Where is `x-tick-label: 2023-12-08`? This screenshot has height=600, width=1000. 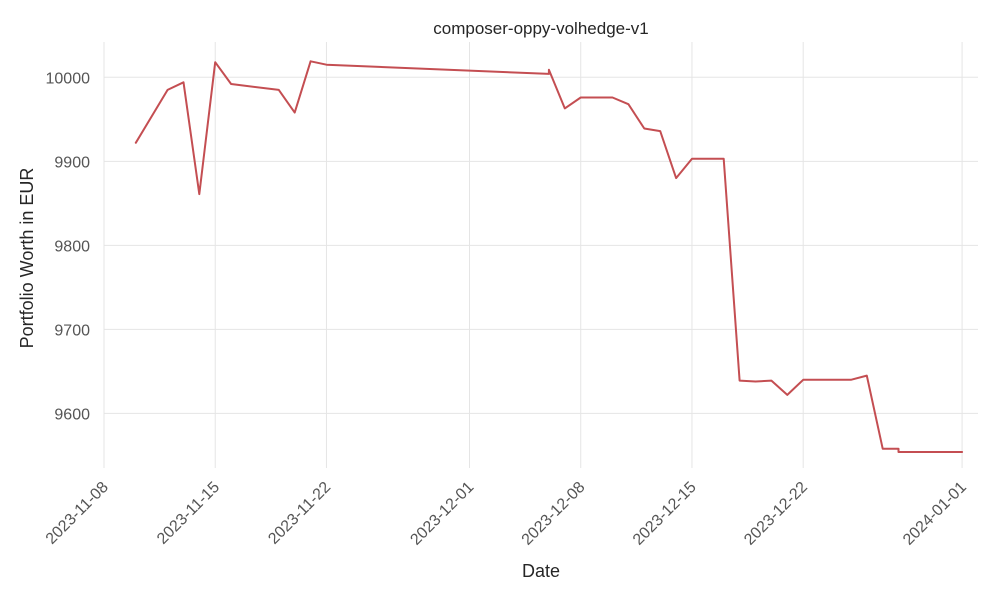 x-tick-label: 2023-12-08 is located at coordinates (554, 514).